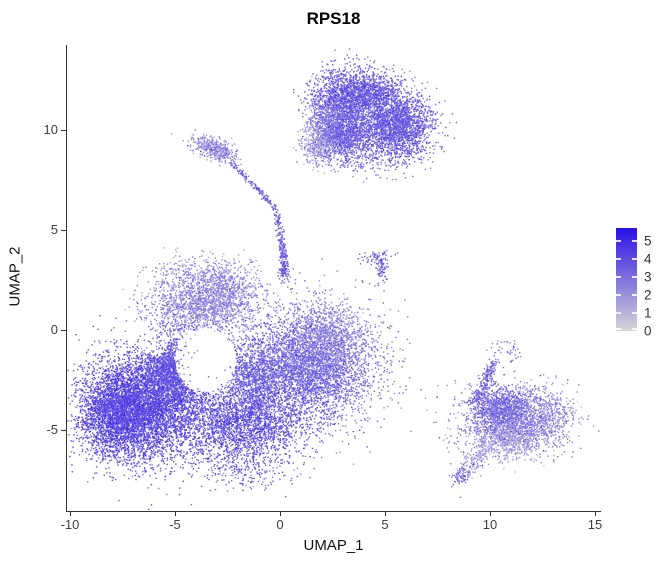 The image size is (672, 576). I want to click on legend-tick-label: 0, so click(648, 331).